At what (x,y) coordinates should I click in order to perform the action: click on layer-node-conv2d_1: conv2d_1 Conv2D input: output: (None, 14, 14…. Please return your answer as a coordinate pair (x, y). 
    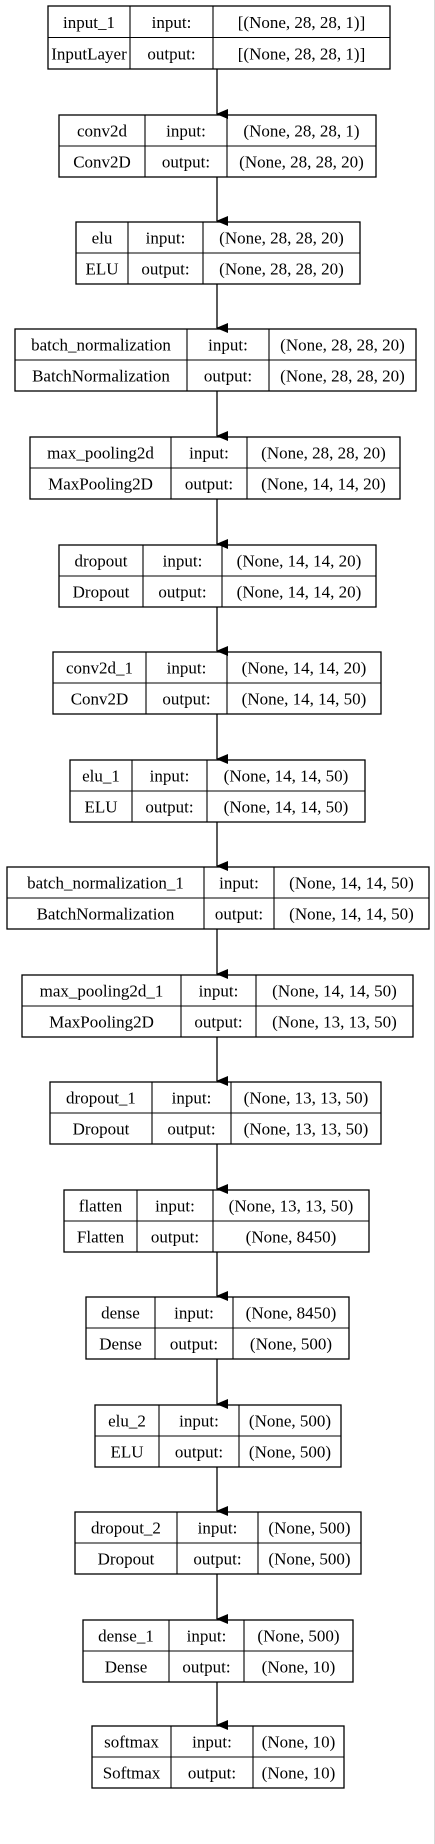
    Looking at the image, I should click on (217, 683).